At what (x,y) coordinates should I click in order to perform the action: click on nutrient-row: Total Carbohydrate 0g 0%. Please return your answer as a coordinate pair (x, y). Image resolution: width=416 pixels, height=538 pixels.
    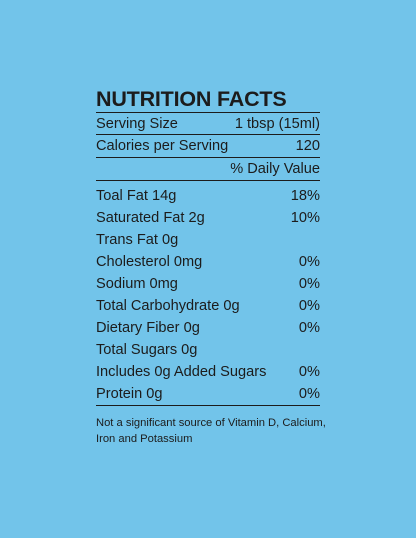
    Looking at the image, I should click on (208, 306).